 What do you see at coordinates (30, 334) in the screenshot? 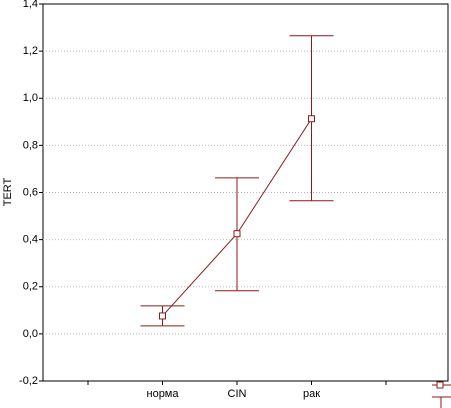
I see `y-tick-label: 0,0` at bounding box center [30, 334].